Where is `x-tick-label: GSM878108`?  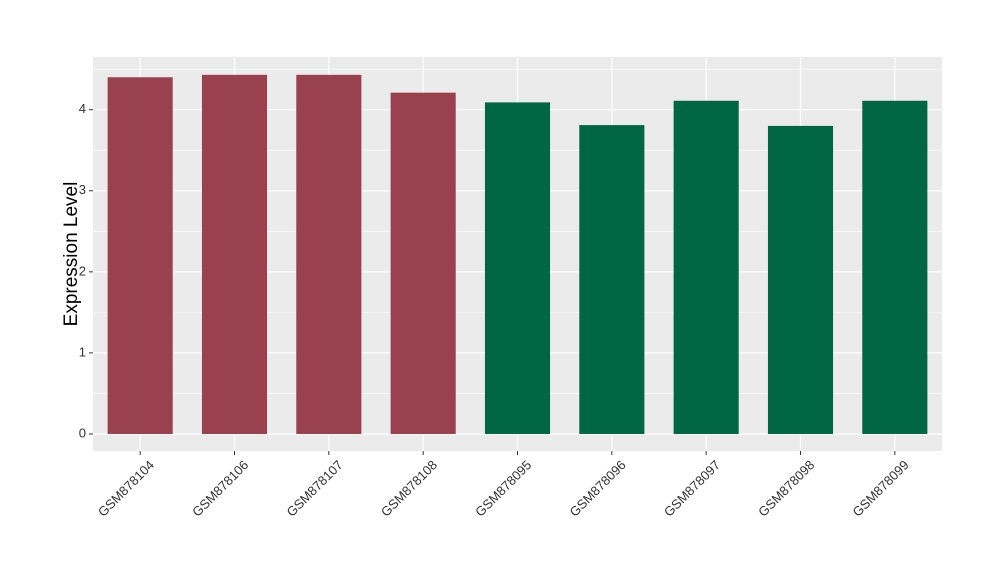 x-tick-label: GSM878108 is located at coordinates (409, 488).